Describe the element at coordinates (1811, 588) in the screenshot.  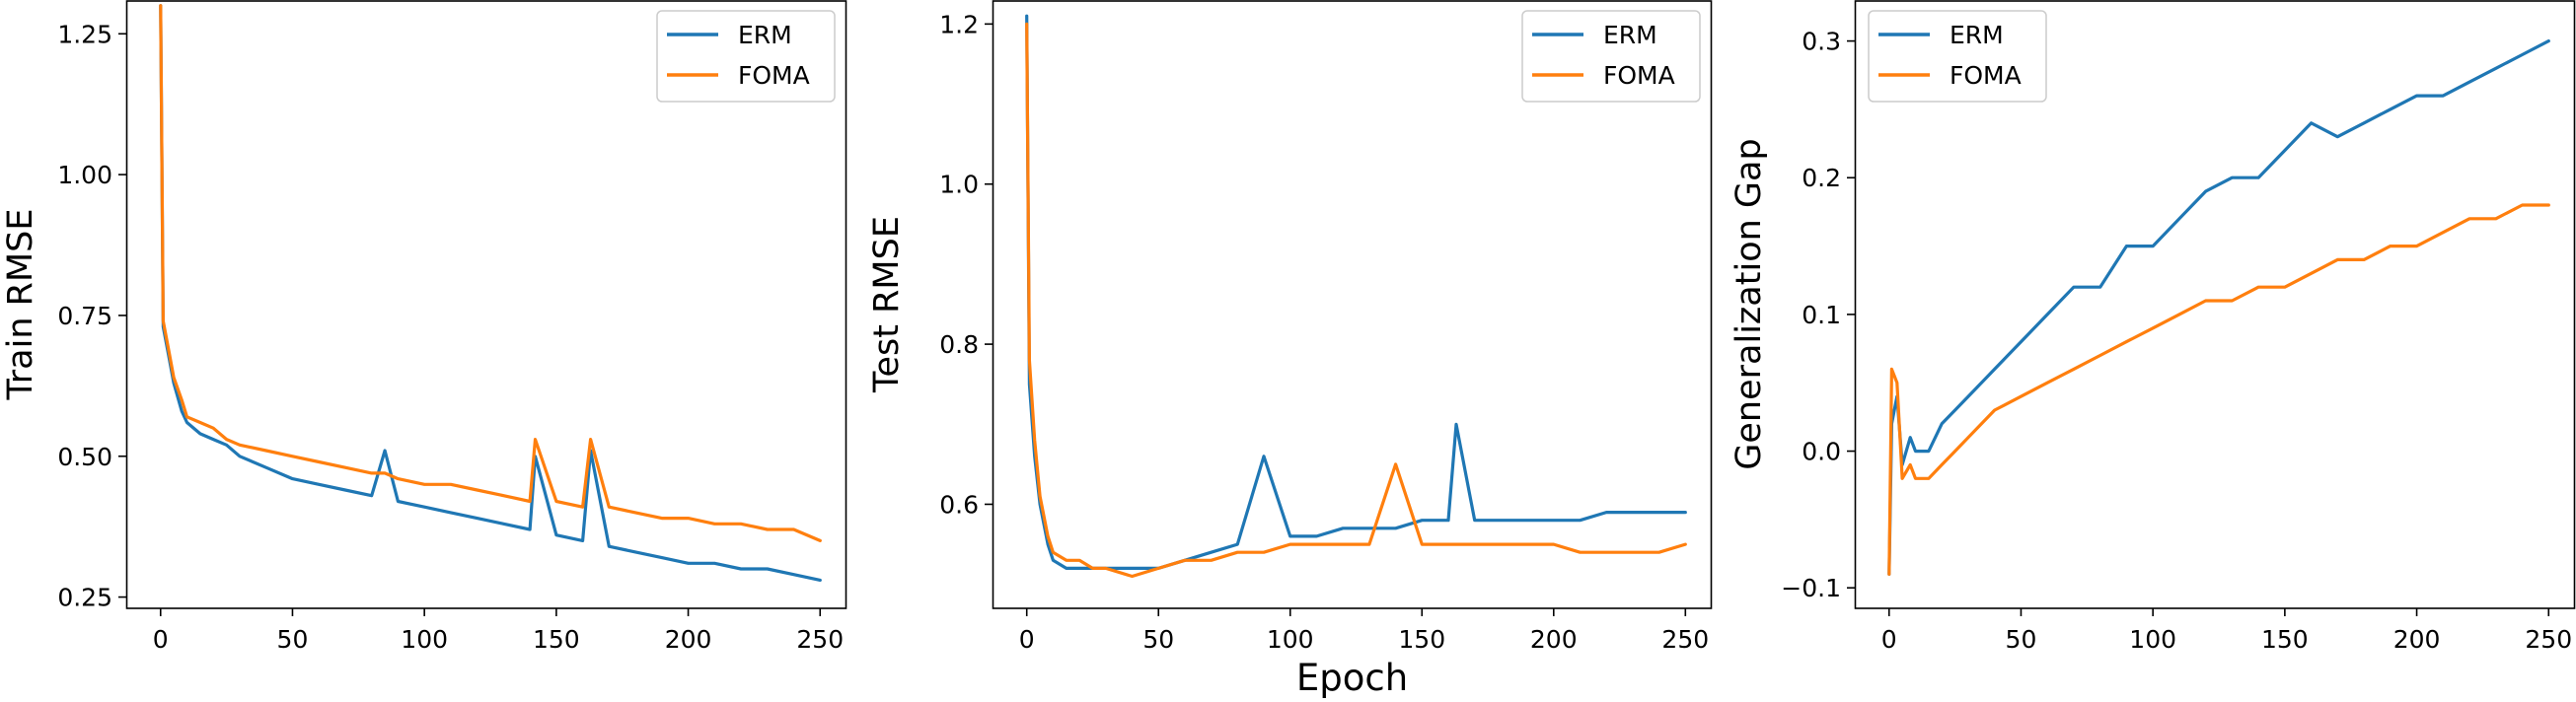
I see `y-tick-label: −0.1` at that location.